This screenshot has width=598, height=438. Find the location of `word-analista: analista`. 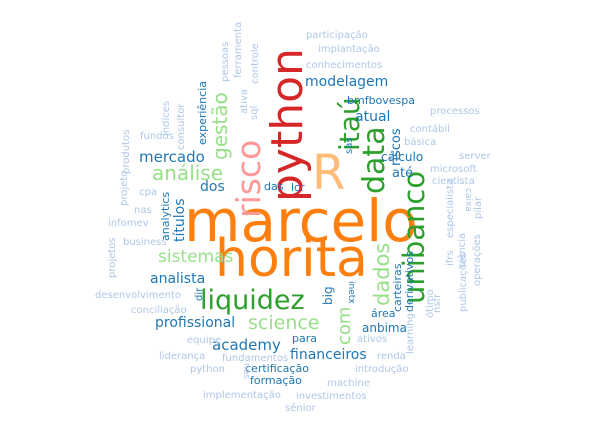

word-analista: analista is located at coordinates (178, 279).